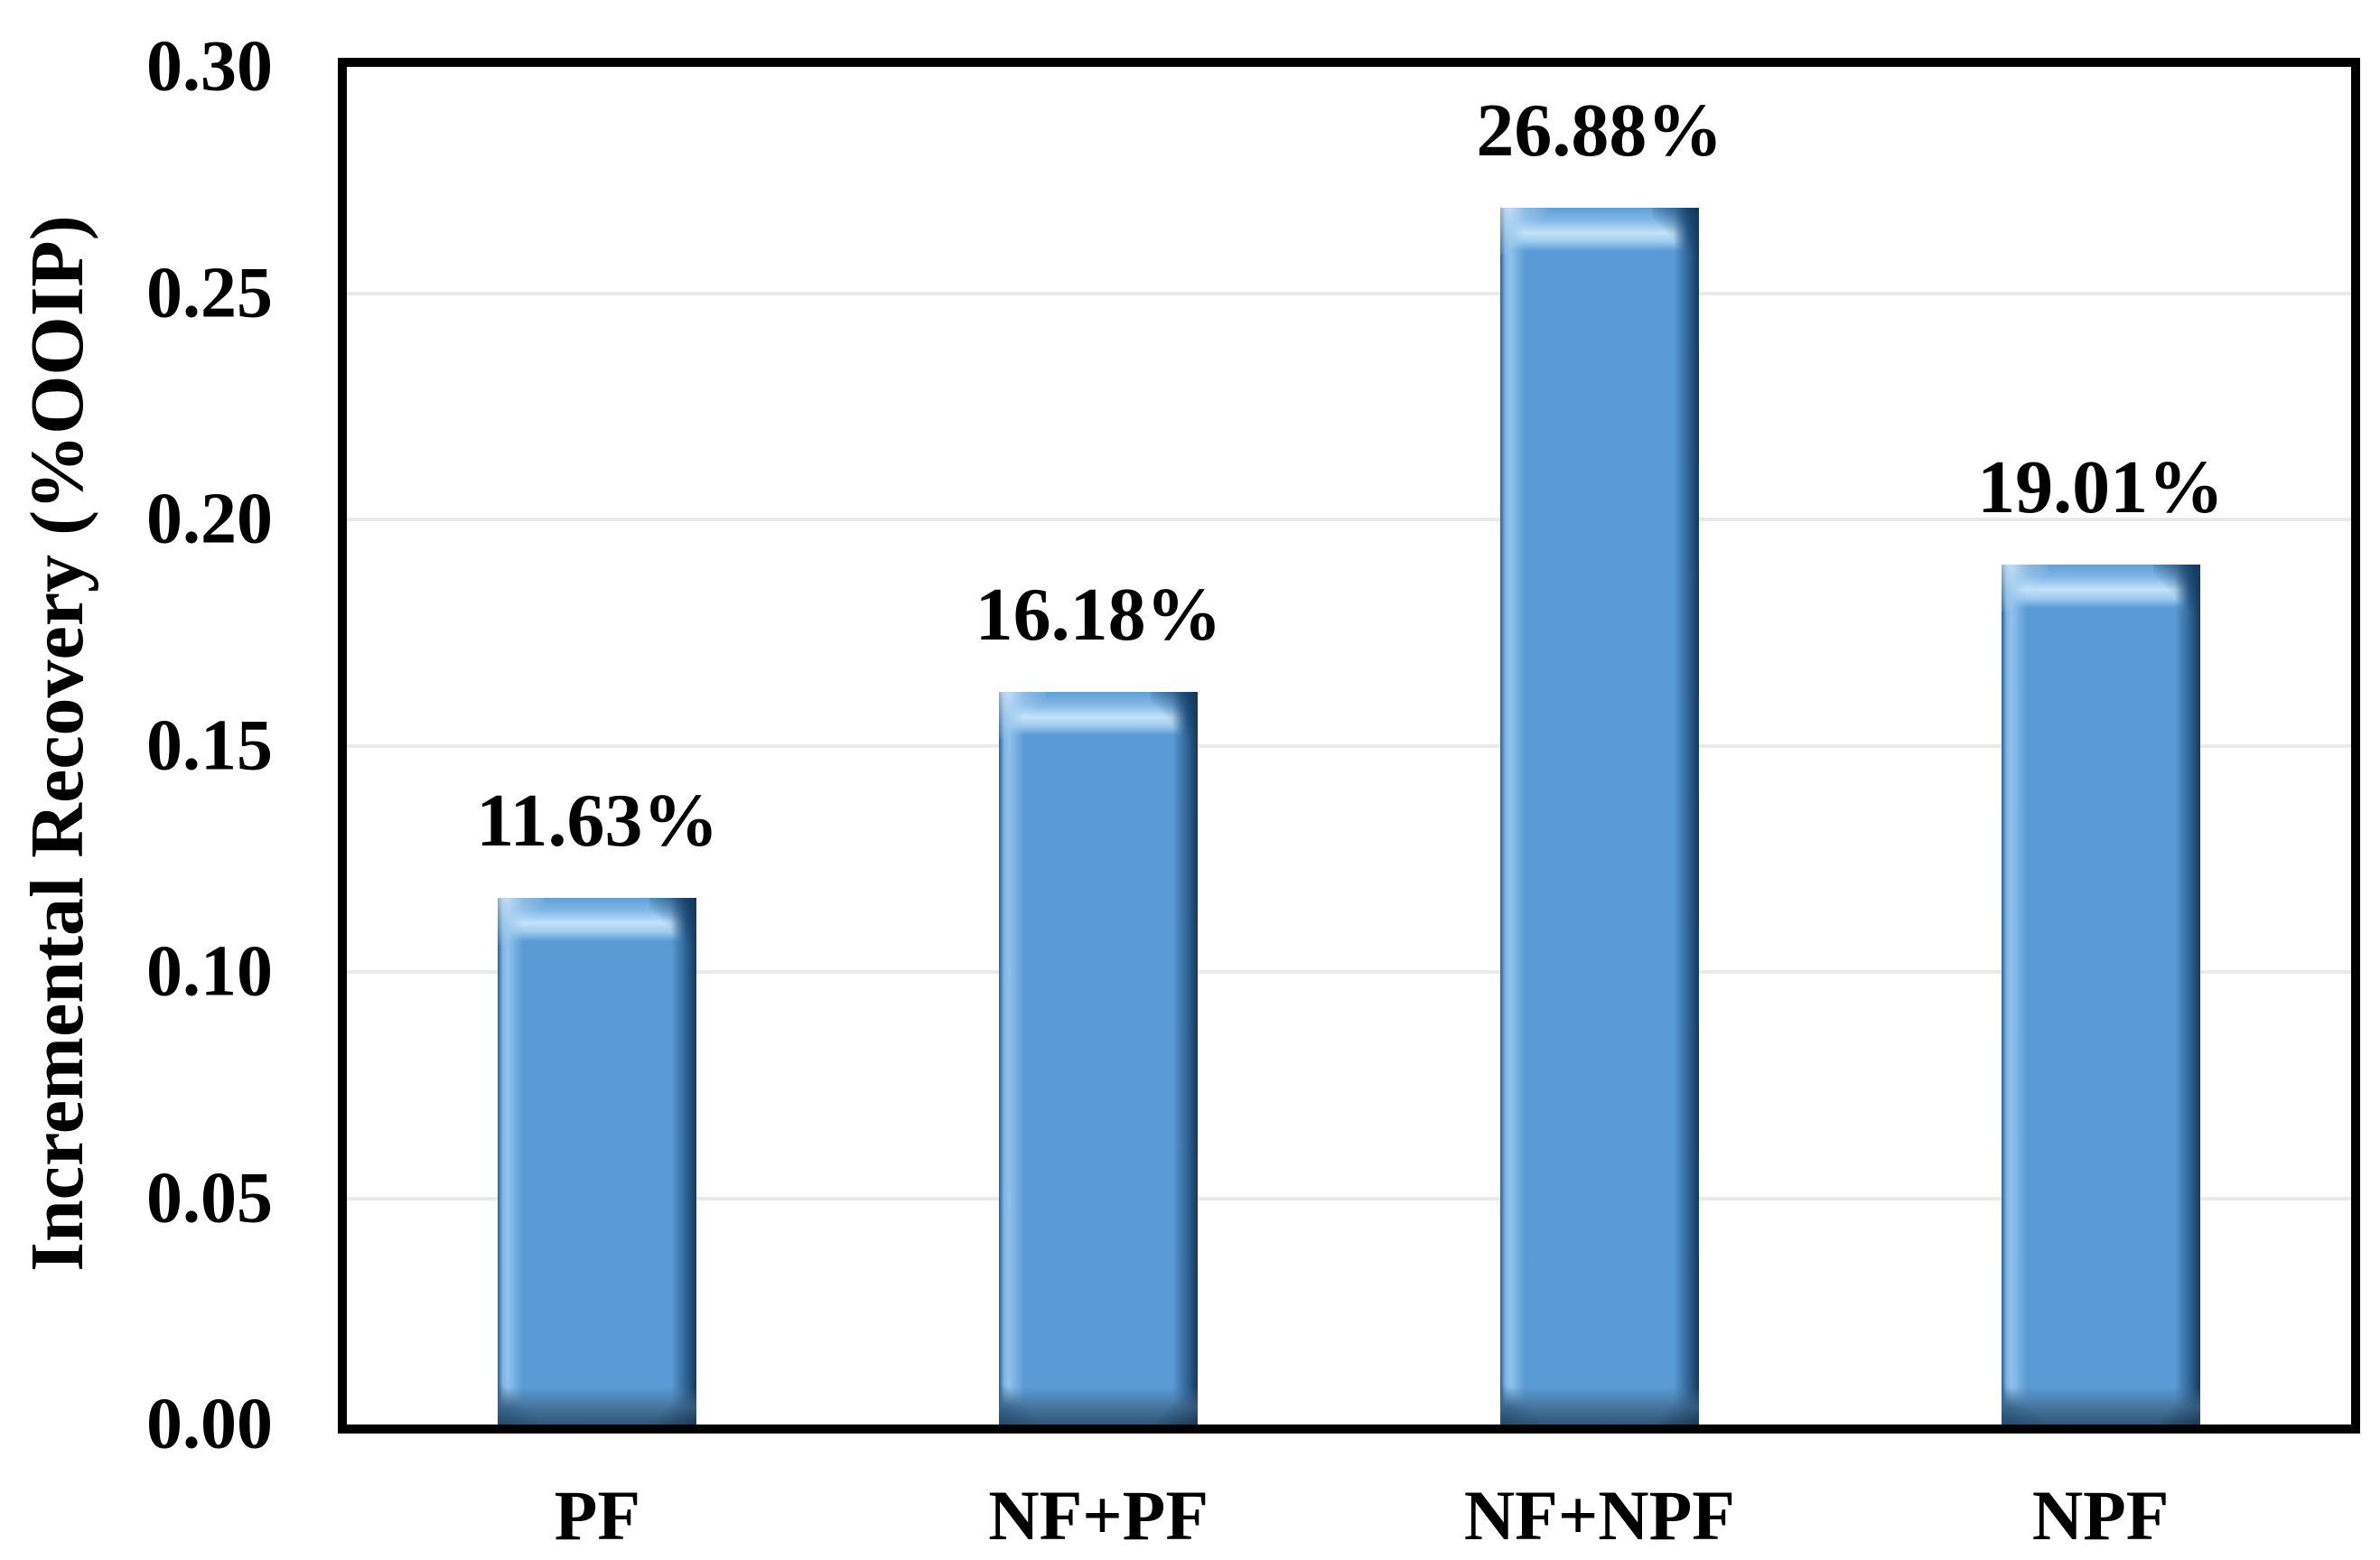 This screenshot has height=1560, width=2380. What do you see at coordinates (2100, 1515) in the screenshot?
I see `x-category-label: NPF` at bounding box center [2100, 1515].